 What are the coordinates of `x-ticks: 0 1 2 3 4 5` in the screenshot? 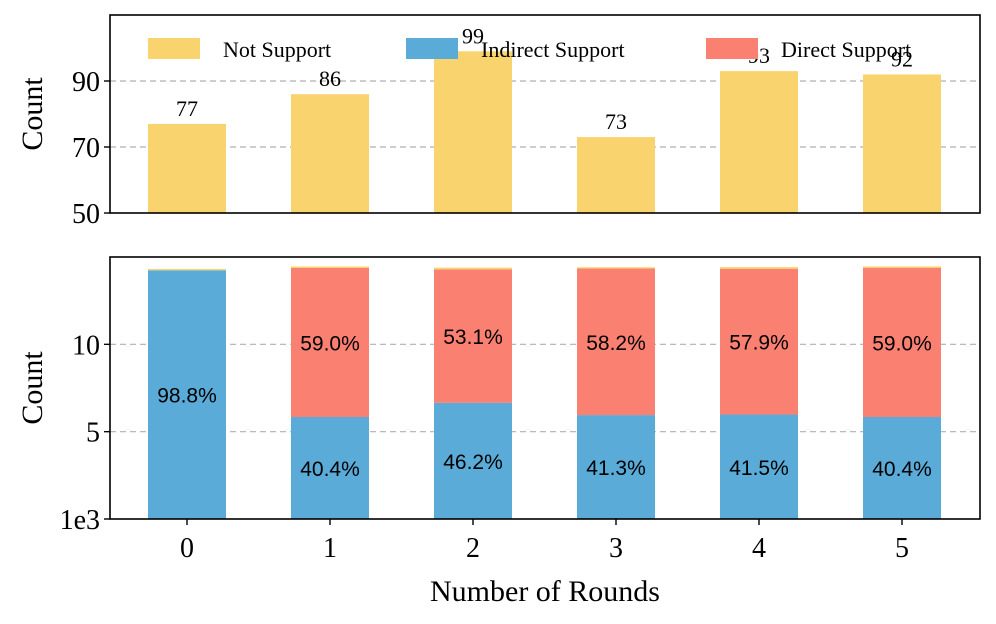 It's located at (544, 541).